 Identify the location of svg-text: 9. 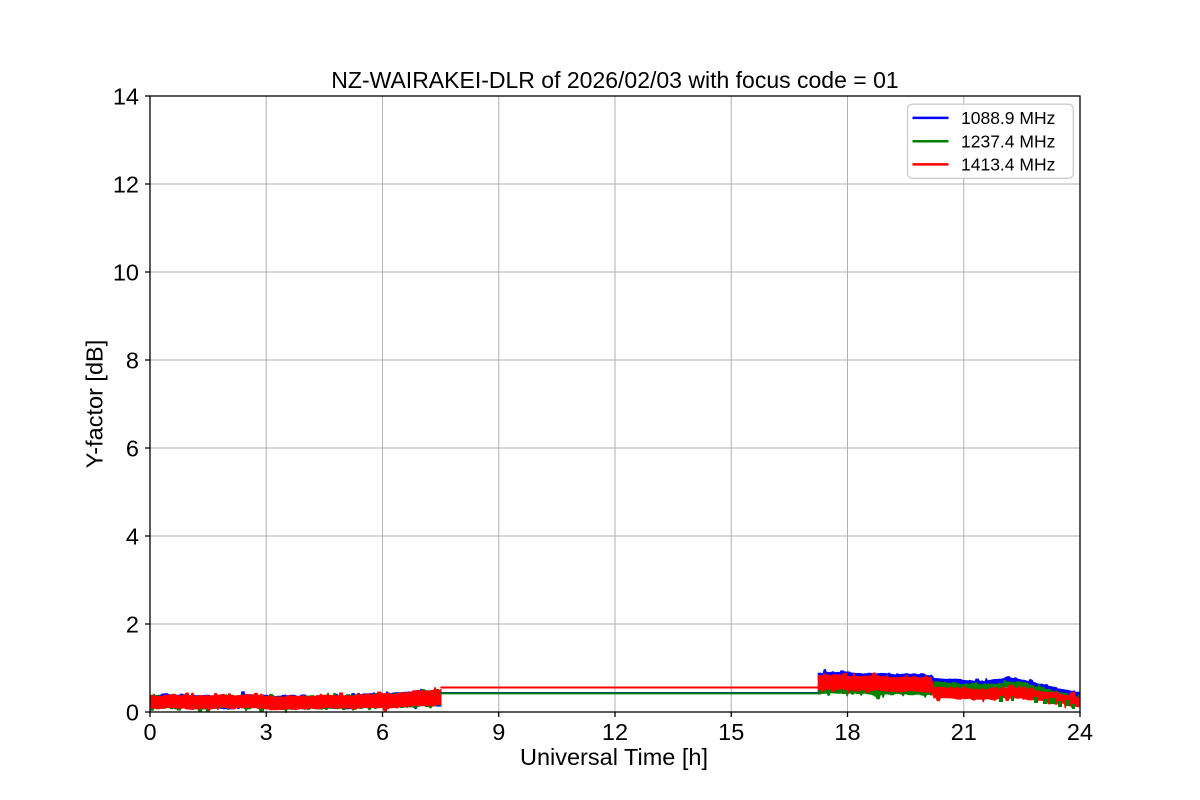
(498, 732).